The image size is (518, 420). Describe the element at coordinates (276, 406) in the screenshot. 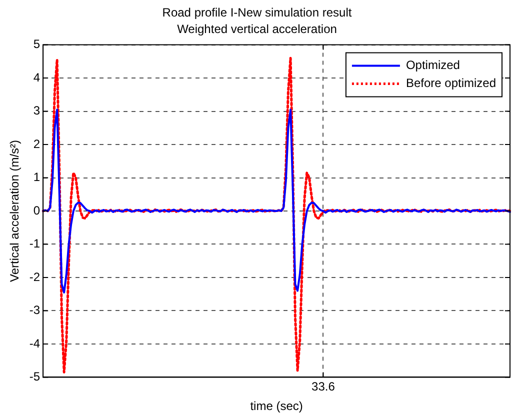

I see `x-axis-title: time (sec)` at that location.